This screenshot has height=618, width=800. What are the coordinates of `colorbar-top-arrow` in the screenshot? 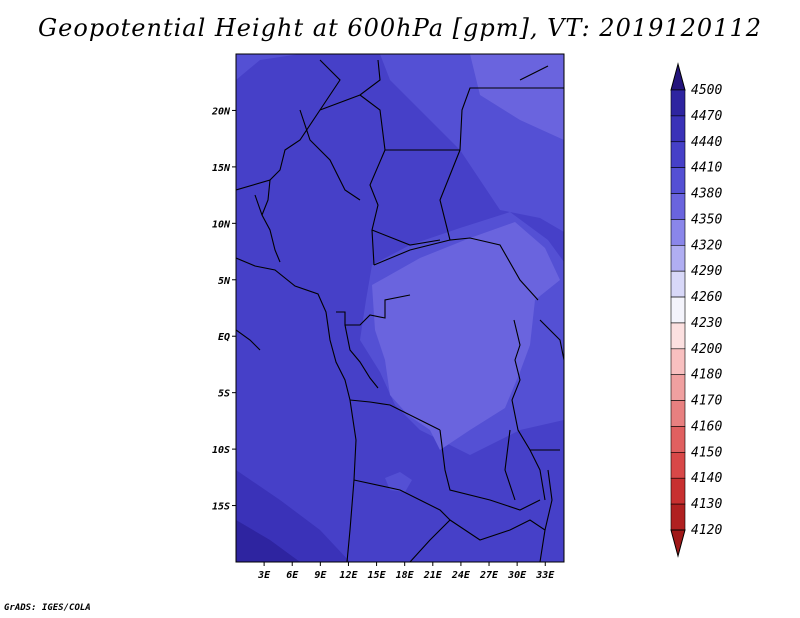 It's located at (678, 76).